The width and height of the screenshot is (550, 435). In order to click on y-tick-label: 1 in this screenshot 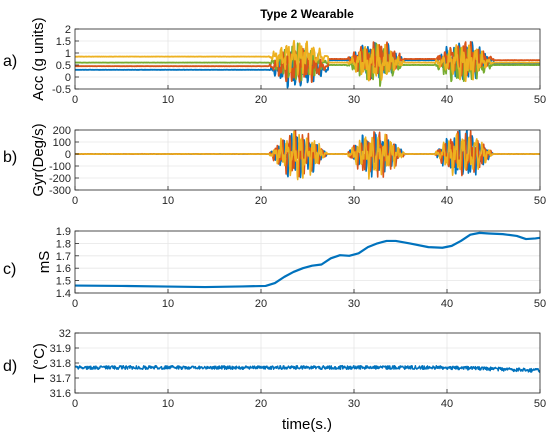, I will do `click(68, 54)`.